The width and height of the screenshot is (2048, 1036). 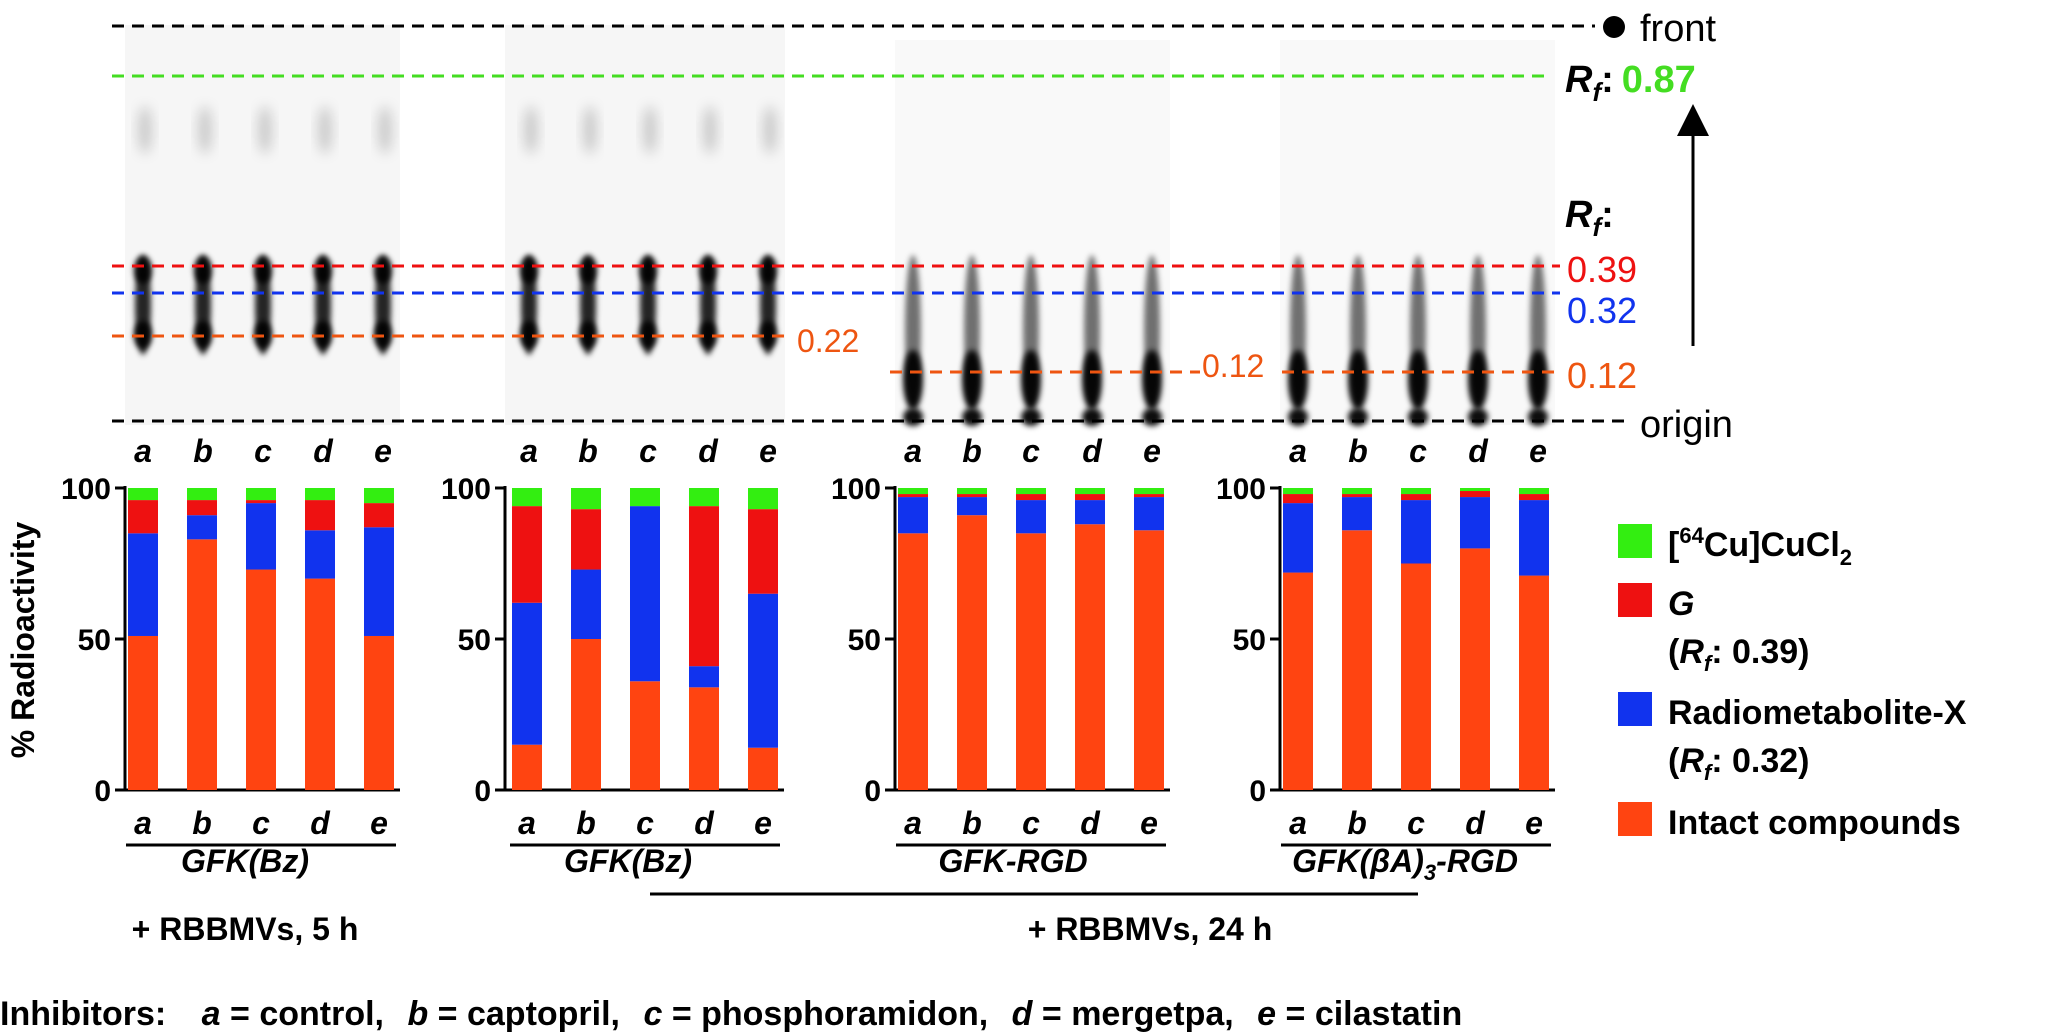 I want to click on inhibitor-d-text: = mergetpa,, so click(x=1132, y=1014).